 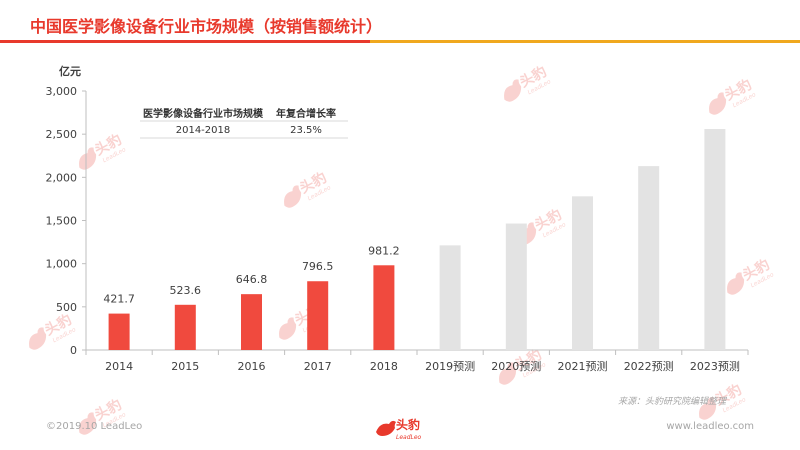 What do you see at coordinates (203, 130) in the screenshot?
I see `table-cell-period: 2014-2018` at bounding box center [203, 130].